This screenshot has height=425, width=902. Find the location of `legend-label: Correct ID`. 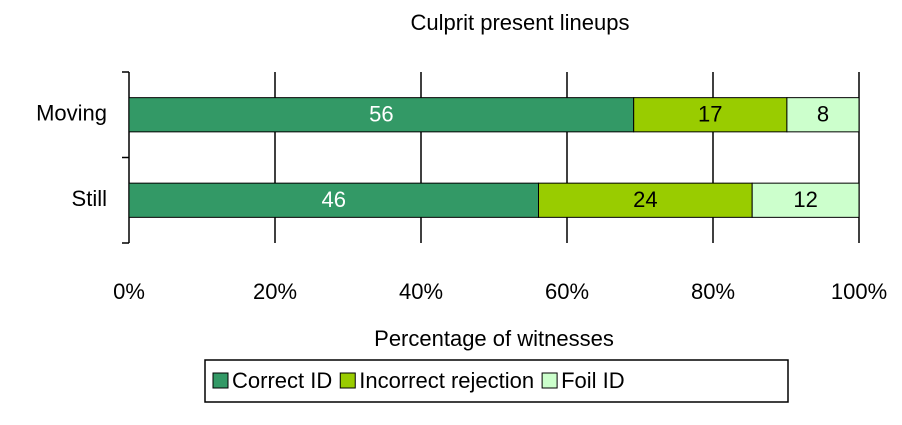

legend-label: Correct ID is located at coordinates (282, 380).